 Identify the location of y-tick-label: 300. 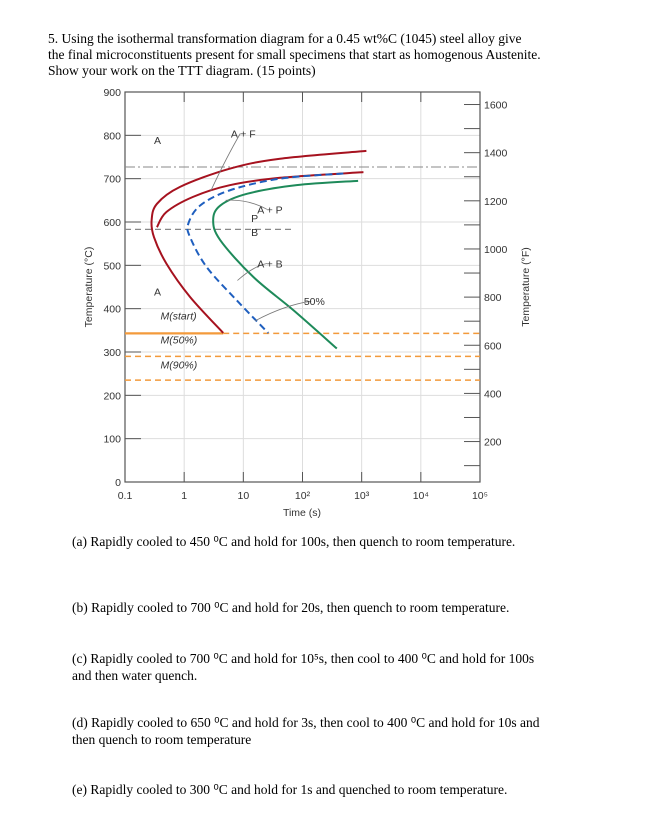
(112, 353).